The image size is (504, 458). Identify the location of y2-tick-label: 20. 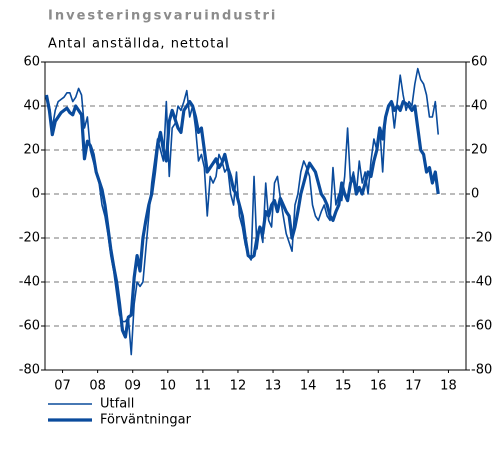
(479, 150).